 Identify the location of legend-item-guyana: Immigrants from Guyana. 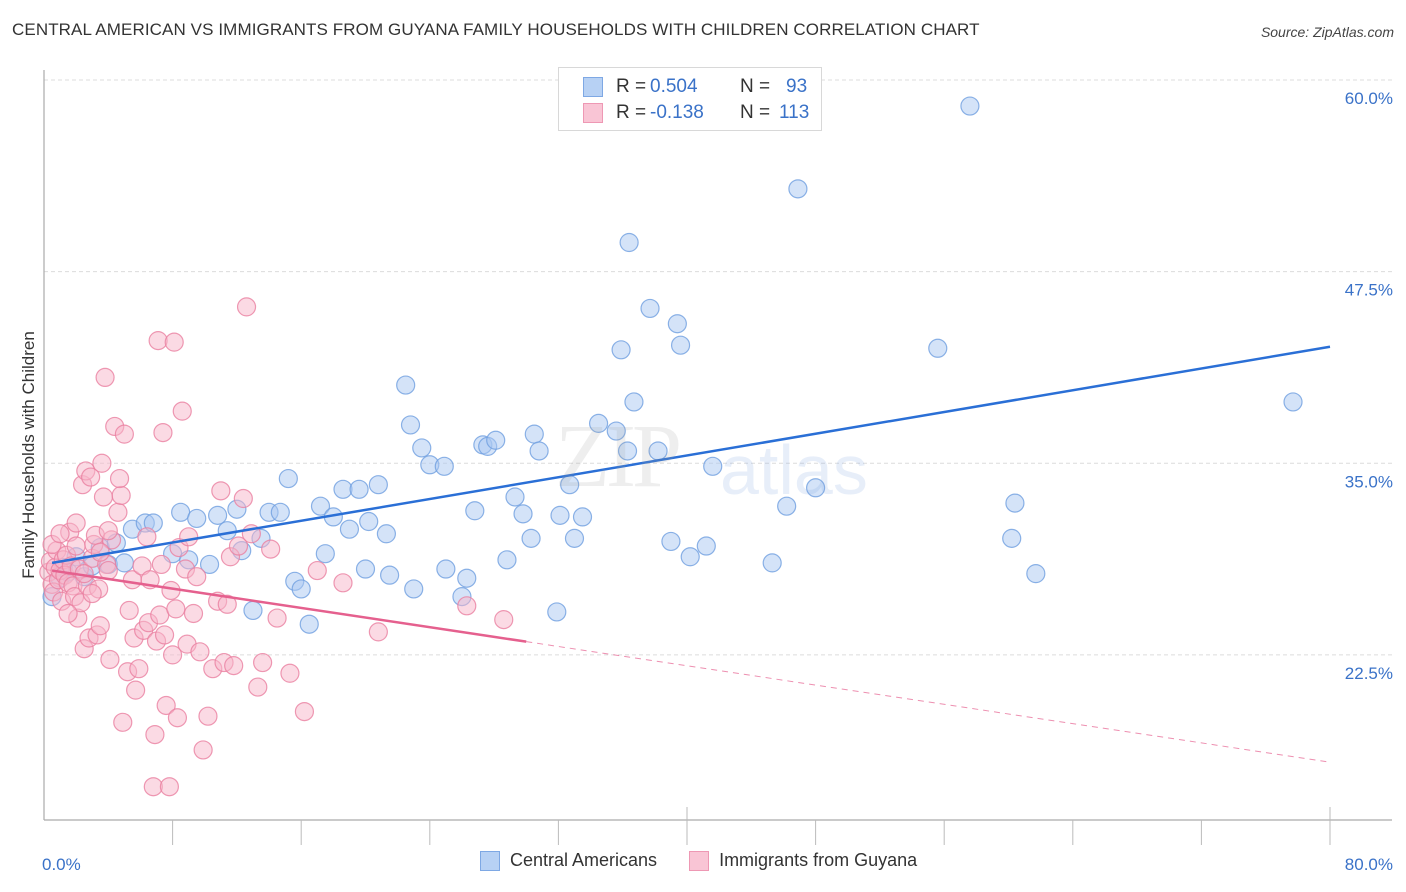
(803, 860).